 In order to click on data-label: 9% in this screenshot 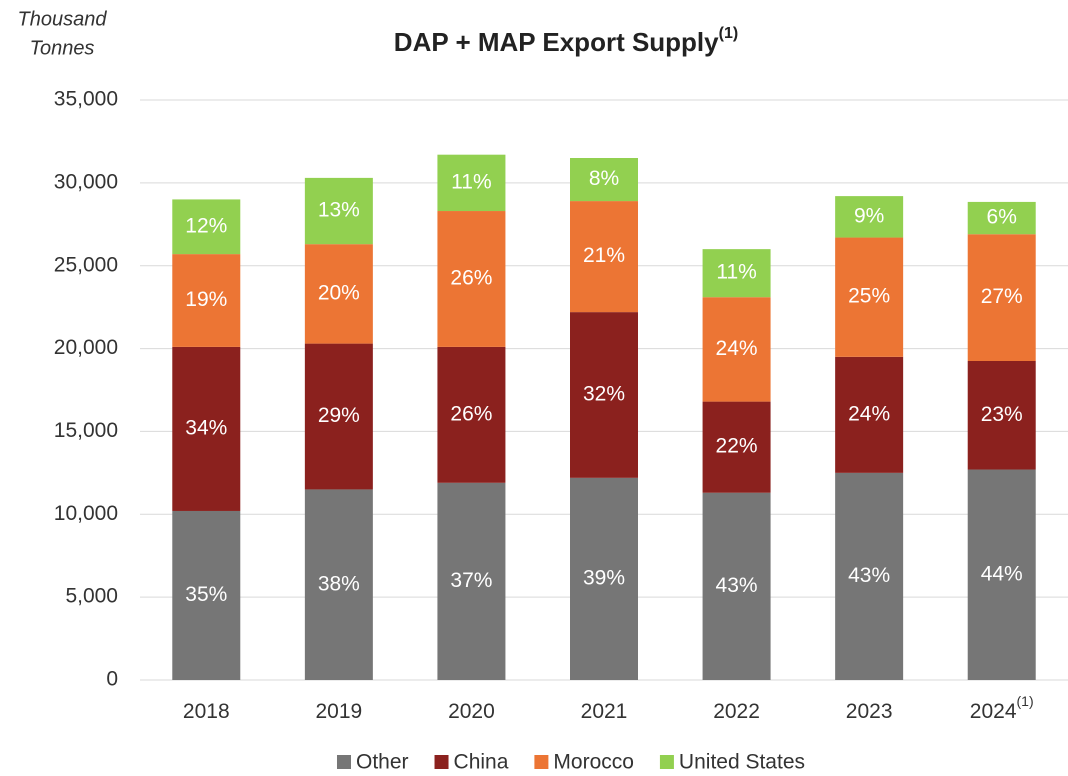, I will do `click(869, 215)`.